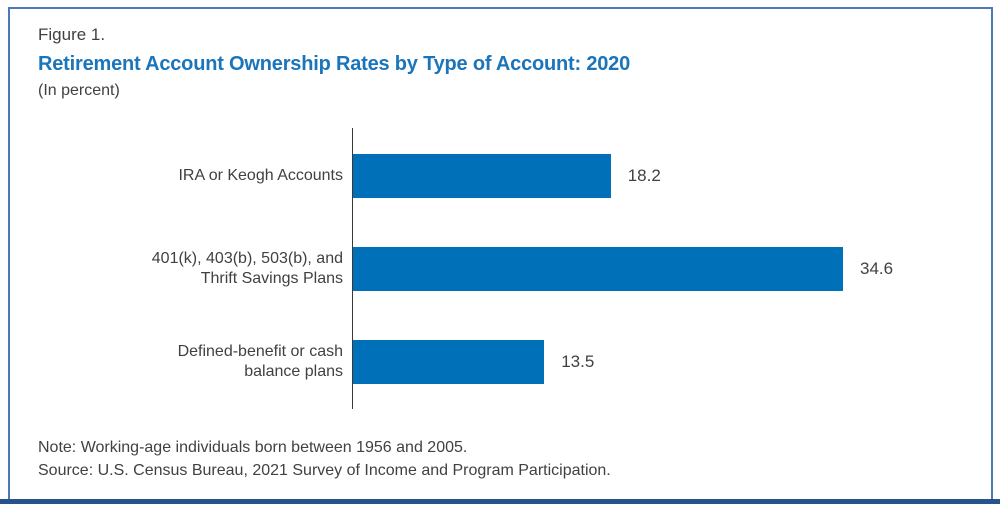  What do you see at coordinates (644, 175) in the screenshot?
I see `value-label: 18.2` at bounding box center [644, 175].